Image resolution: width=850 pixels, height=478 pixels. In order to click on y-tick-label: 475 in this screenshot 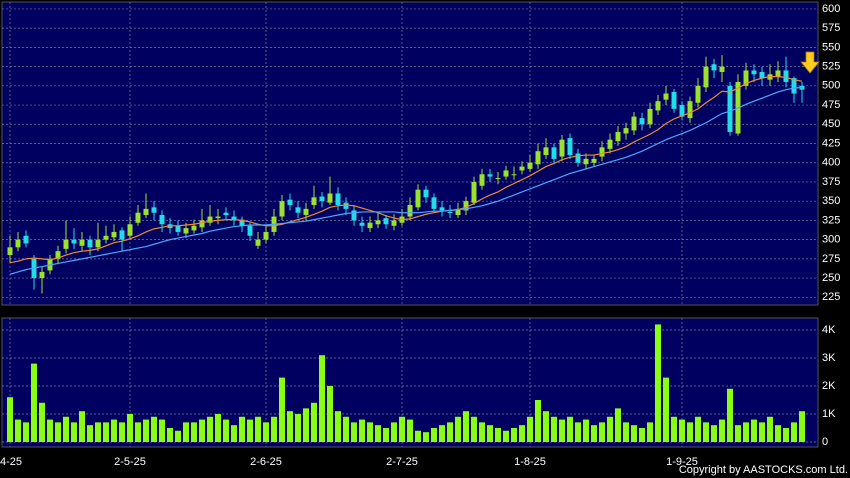, I will do `click(831, 105)`.